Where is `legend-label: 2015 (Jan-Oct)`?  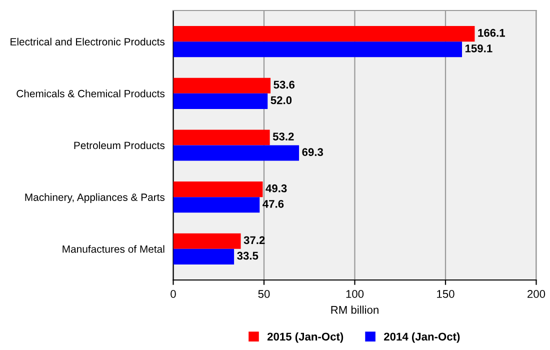 legend-label: 2015 (Jan-Oct) is located at coordinates (305, 337).